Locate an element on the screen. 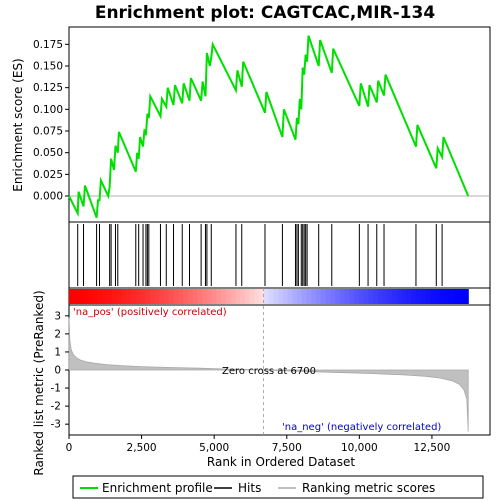 This screenshot has width=500, height=500. neg-annotation: 'na_neg' (negatively correlated) is located at coordinates (361, 427).